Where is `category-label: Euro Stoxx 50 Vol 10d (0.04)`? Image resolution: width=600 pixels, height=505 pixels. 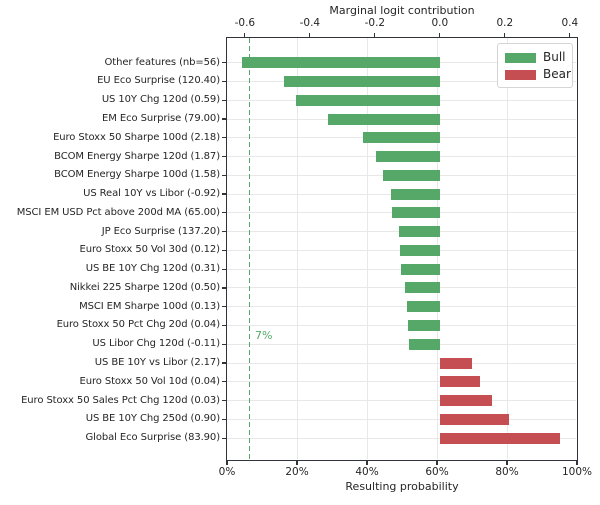
category-label: Euro Stoxx 50 Vol 10d (0.04) is located at coordinates (149, 381).